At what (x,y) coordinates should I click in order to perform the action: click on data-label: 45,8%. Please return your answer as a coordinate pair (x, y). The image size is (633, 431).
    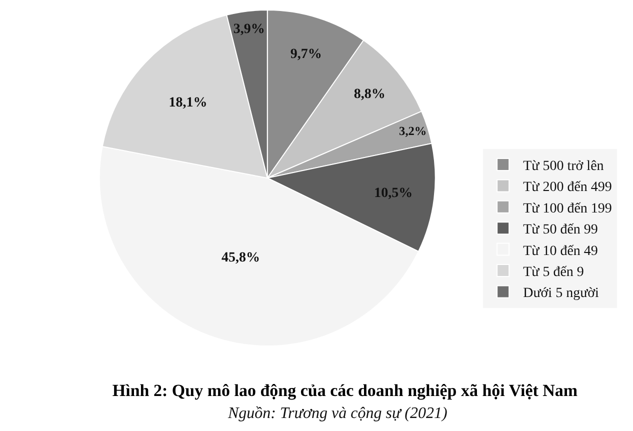
    Looking at the image, I should click on (241, 258).